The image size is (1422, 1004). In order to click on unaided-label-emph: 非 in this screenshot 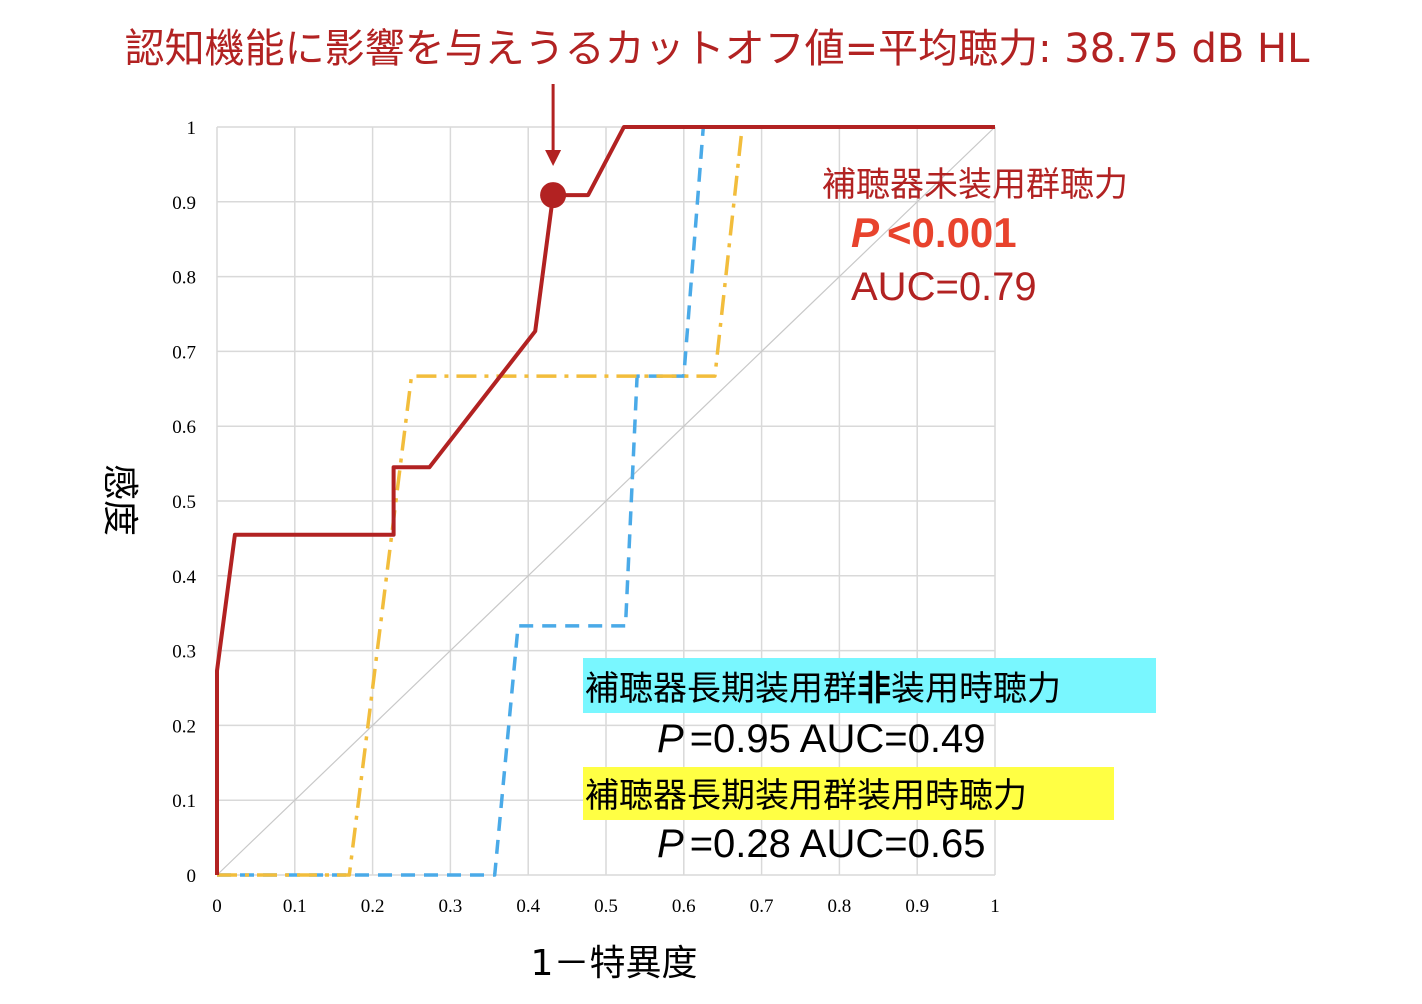, I will do `click(874, 689)`.